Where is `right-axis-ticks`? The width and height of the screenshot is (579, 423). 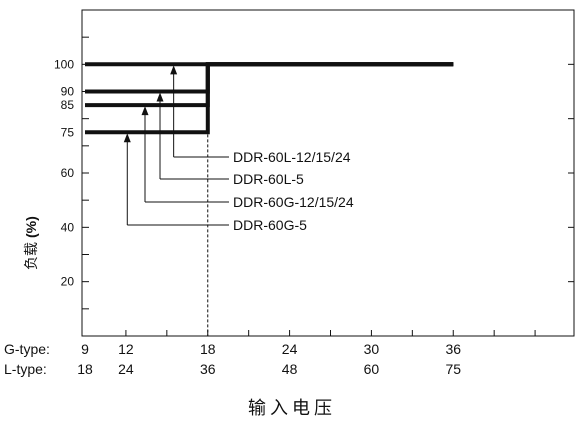 right-axis-ticks is located at coordinates (571, 173).